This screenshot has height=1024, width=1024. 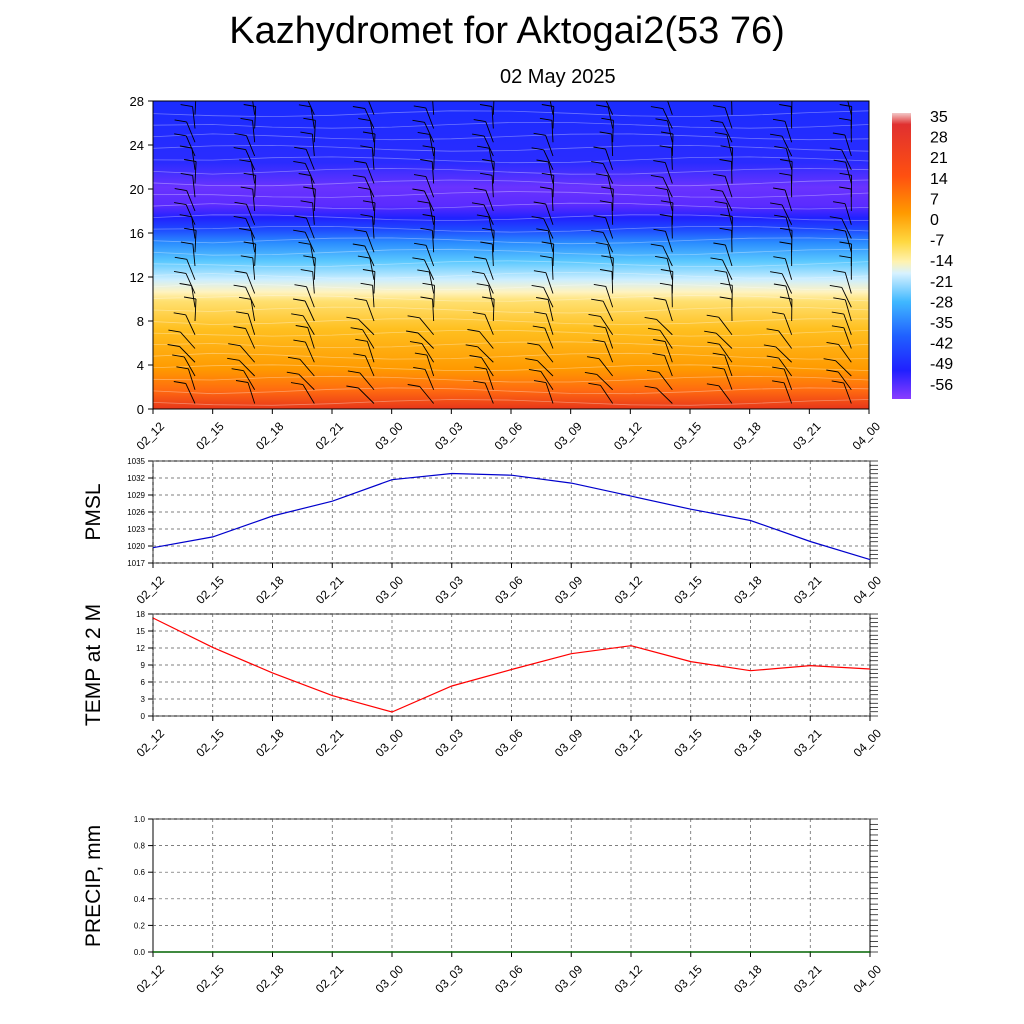 What do you see at coordinates (808, 743) in the screenshot?
I see `temp2m-x-tick-label: 03_21` at bounding box center [808, 743].